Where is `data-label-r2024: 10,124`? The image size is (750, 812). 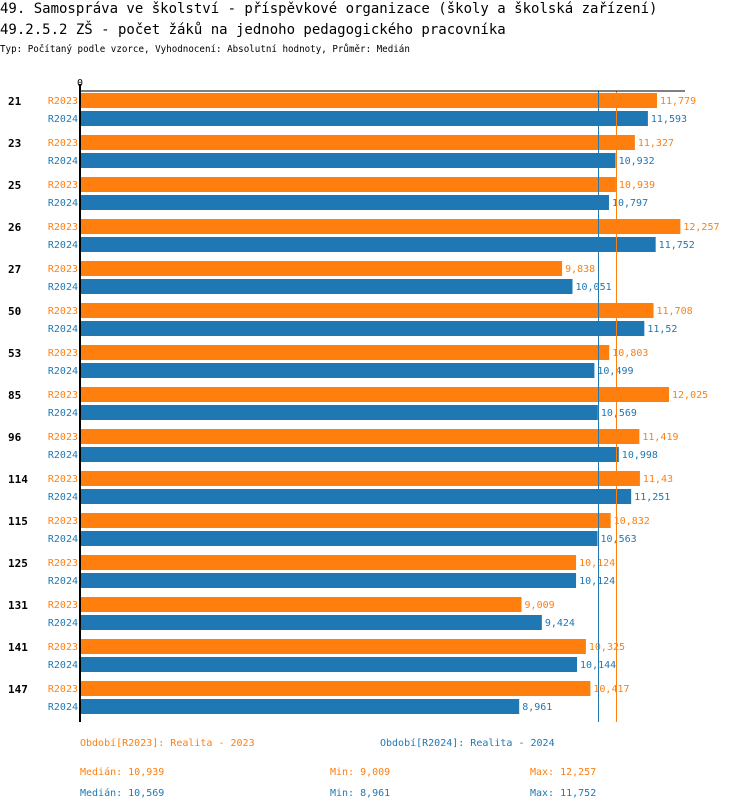
data-label-r2024: 10,124 is located at coordinates (597, 581).